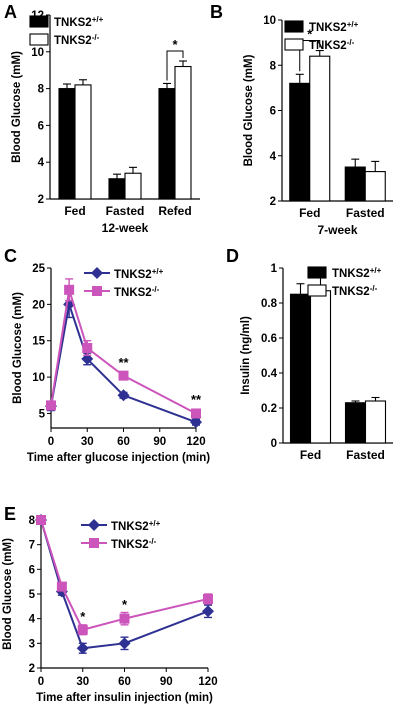 The width and height of the screenshot is (400, 719). What do you see at coordinates (10, 514) in the screenshot?
I see `panel-letter-e: E` at bounding box center [10, 514].